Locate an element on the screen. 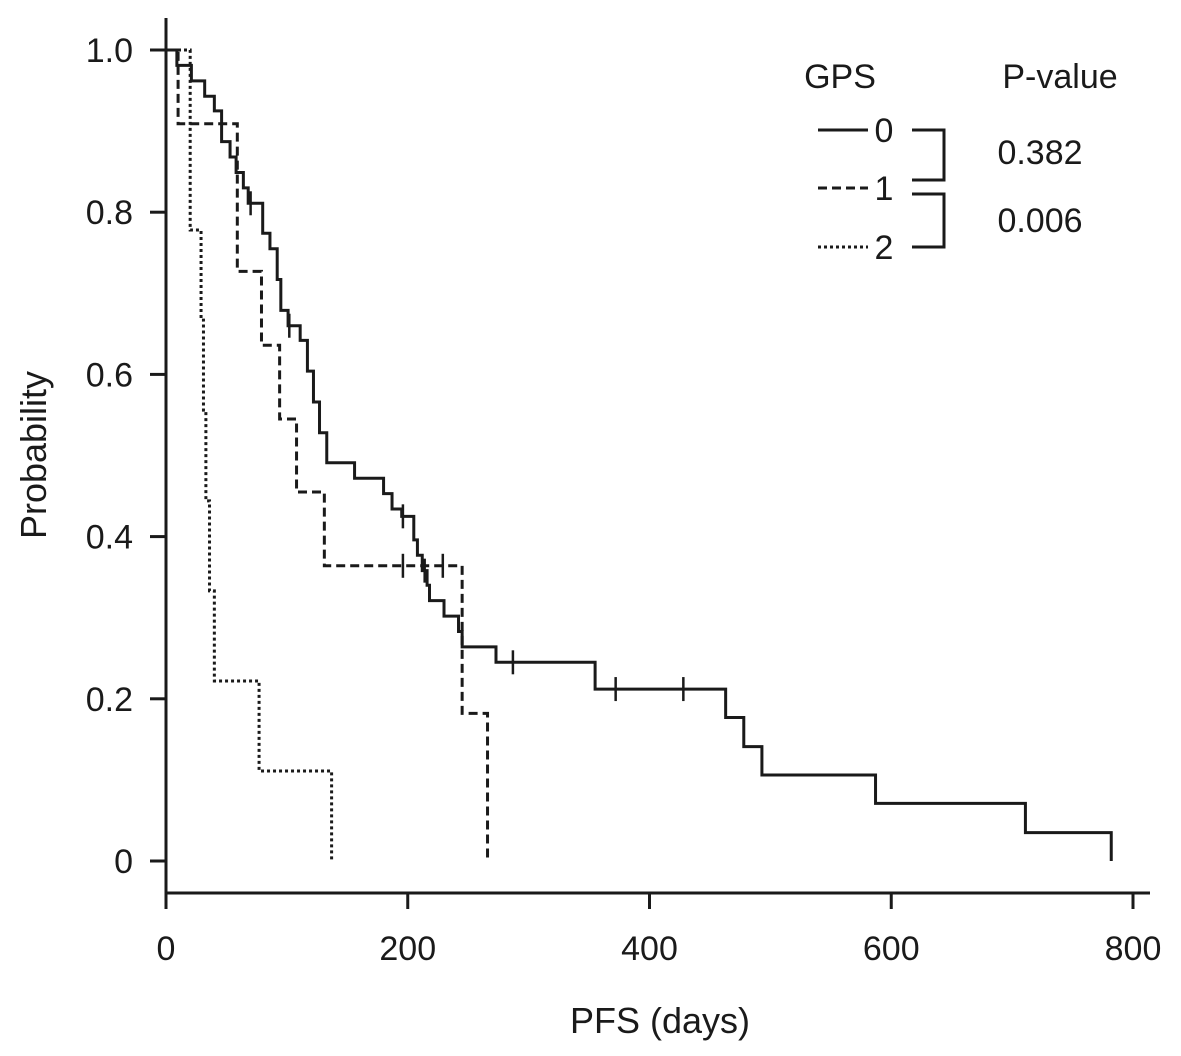 This screenshot has height=1056, width=1181. y-tick-label: 0.8 is located at coordinates (109, 213).